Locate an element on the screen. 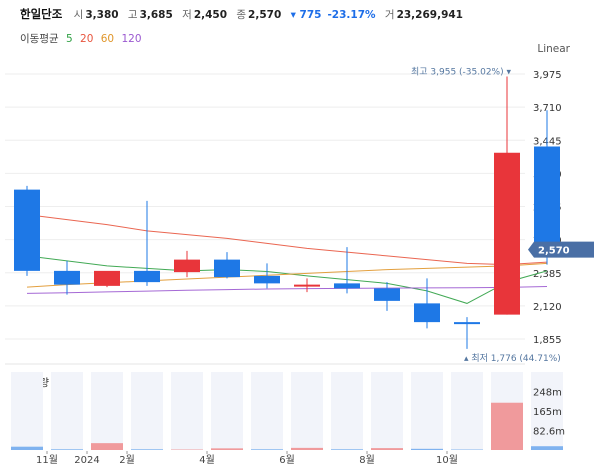 This screenshot has height=470, width=600. volume-tick-label: 165m is located at coordinates (547, 412).